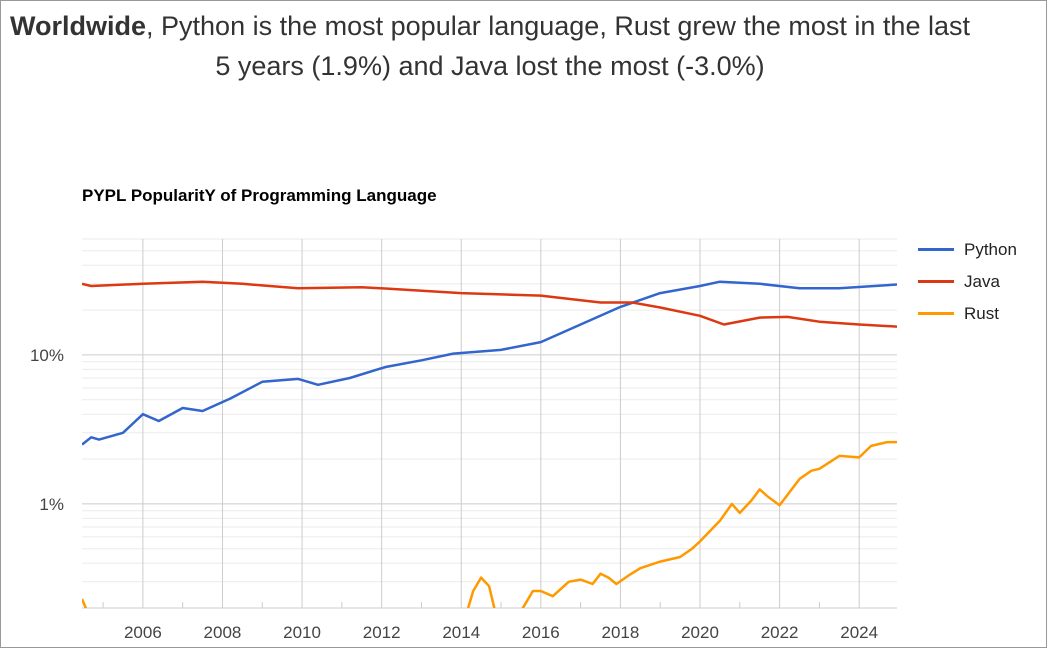 The height and width of the screenshot is (648, 1047). What do you see at coordinates (78, 26) in the screenshot?
I see `headline-bold: Worldwide` at bounding box center [78, 26].